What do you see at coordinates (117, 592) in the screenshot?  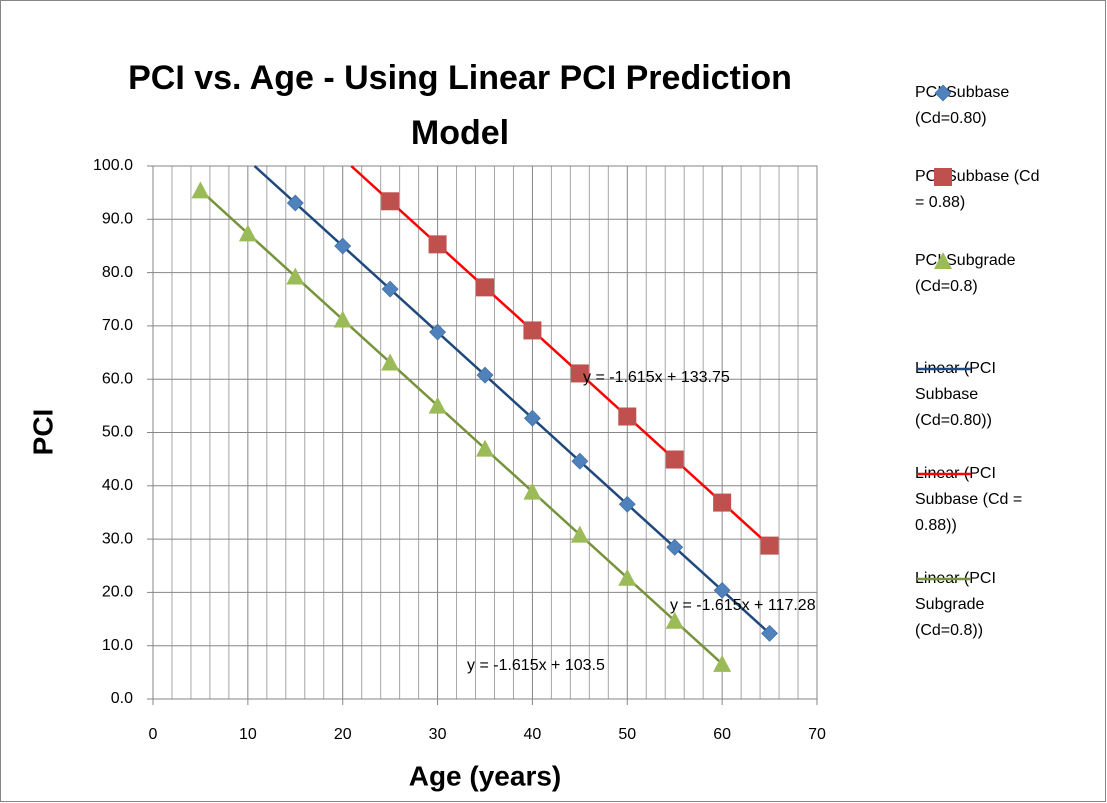 I see `y-tick-label: 20.0` at bounding box center [117, 592].